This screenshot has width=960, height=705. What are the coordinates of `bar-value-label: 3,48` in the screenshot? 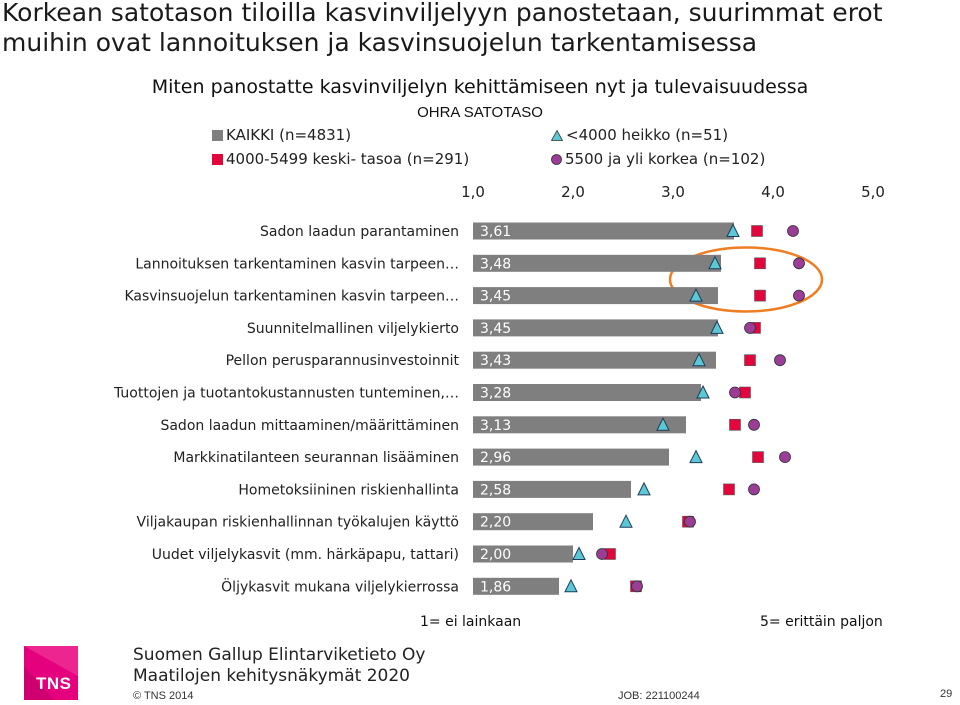 It's located at (495, 264).